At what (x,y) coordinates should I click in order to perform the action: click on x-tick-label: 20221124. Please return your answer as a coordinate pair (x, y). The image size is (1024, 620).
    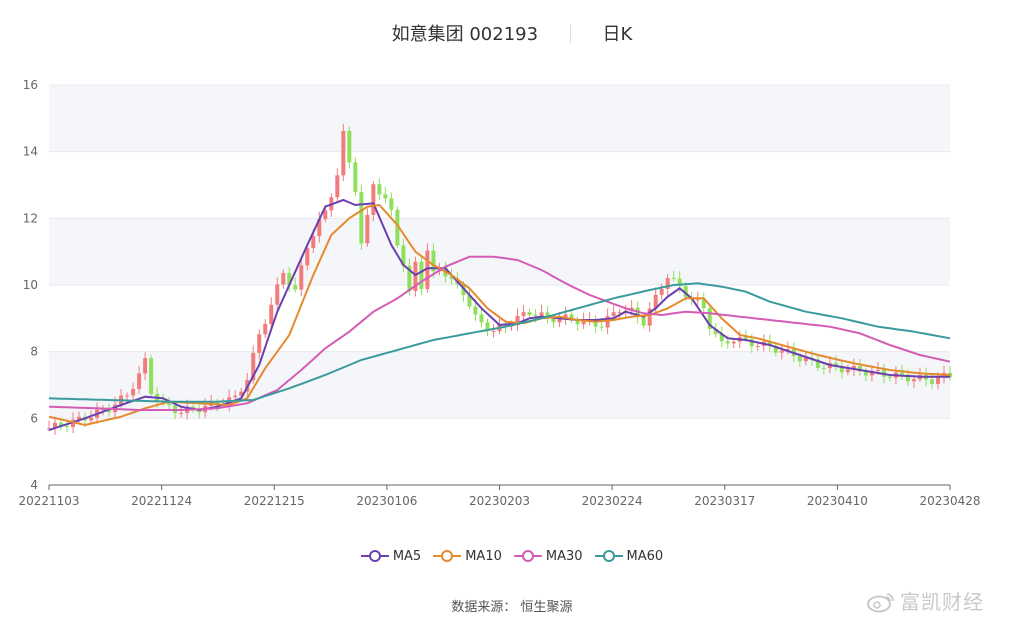
    Looking at the image, I should click on (161, 501).